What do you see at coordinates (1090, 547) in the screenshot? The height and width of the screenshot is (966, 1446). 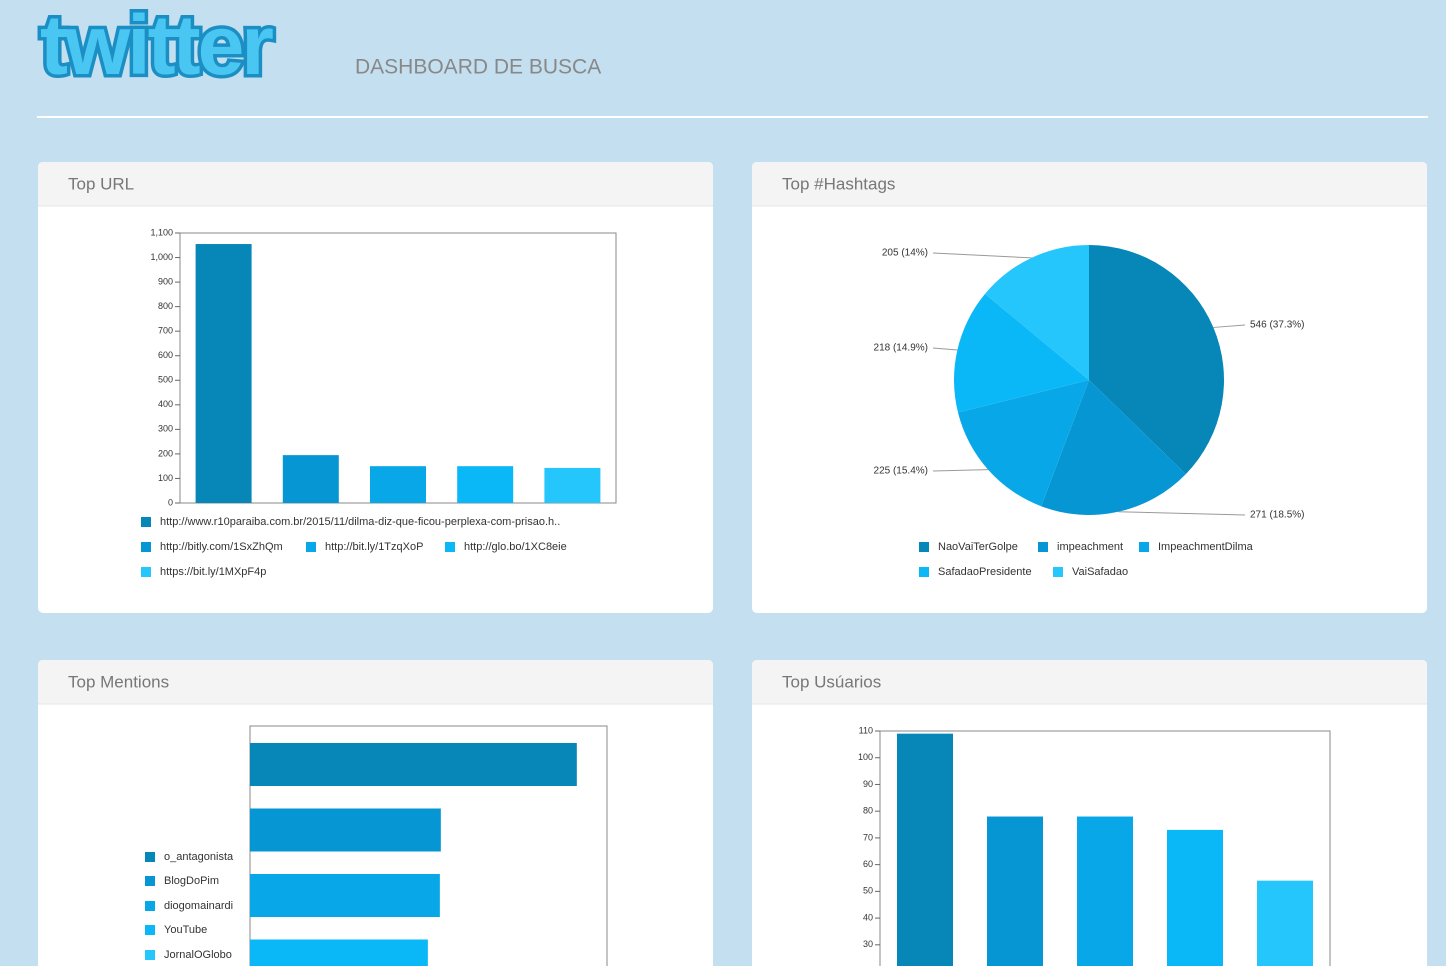 I see `legend-label: impeachment` at bounding box center [1090, 547].